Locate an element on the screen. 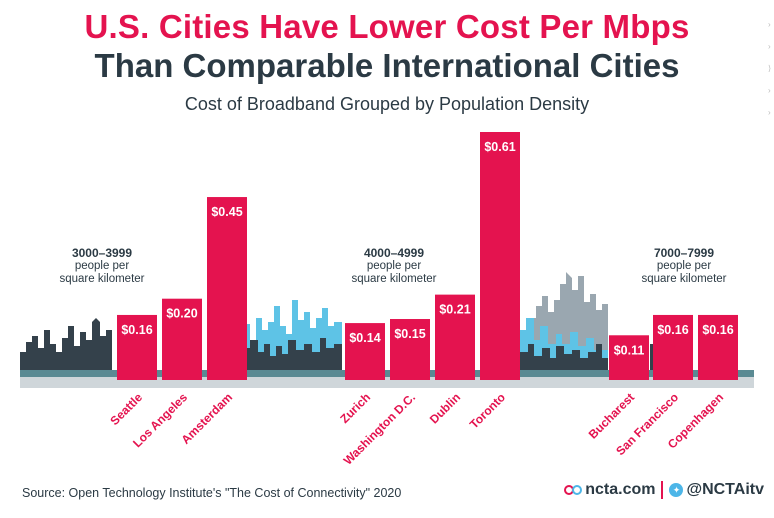 This screenshot has height=518, width=774. bar-toronto is located at coordinates (500, 256).